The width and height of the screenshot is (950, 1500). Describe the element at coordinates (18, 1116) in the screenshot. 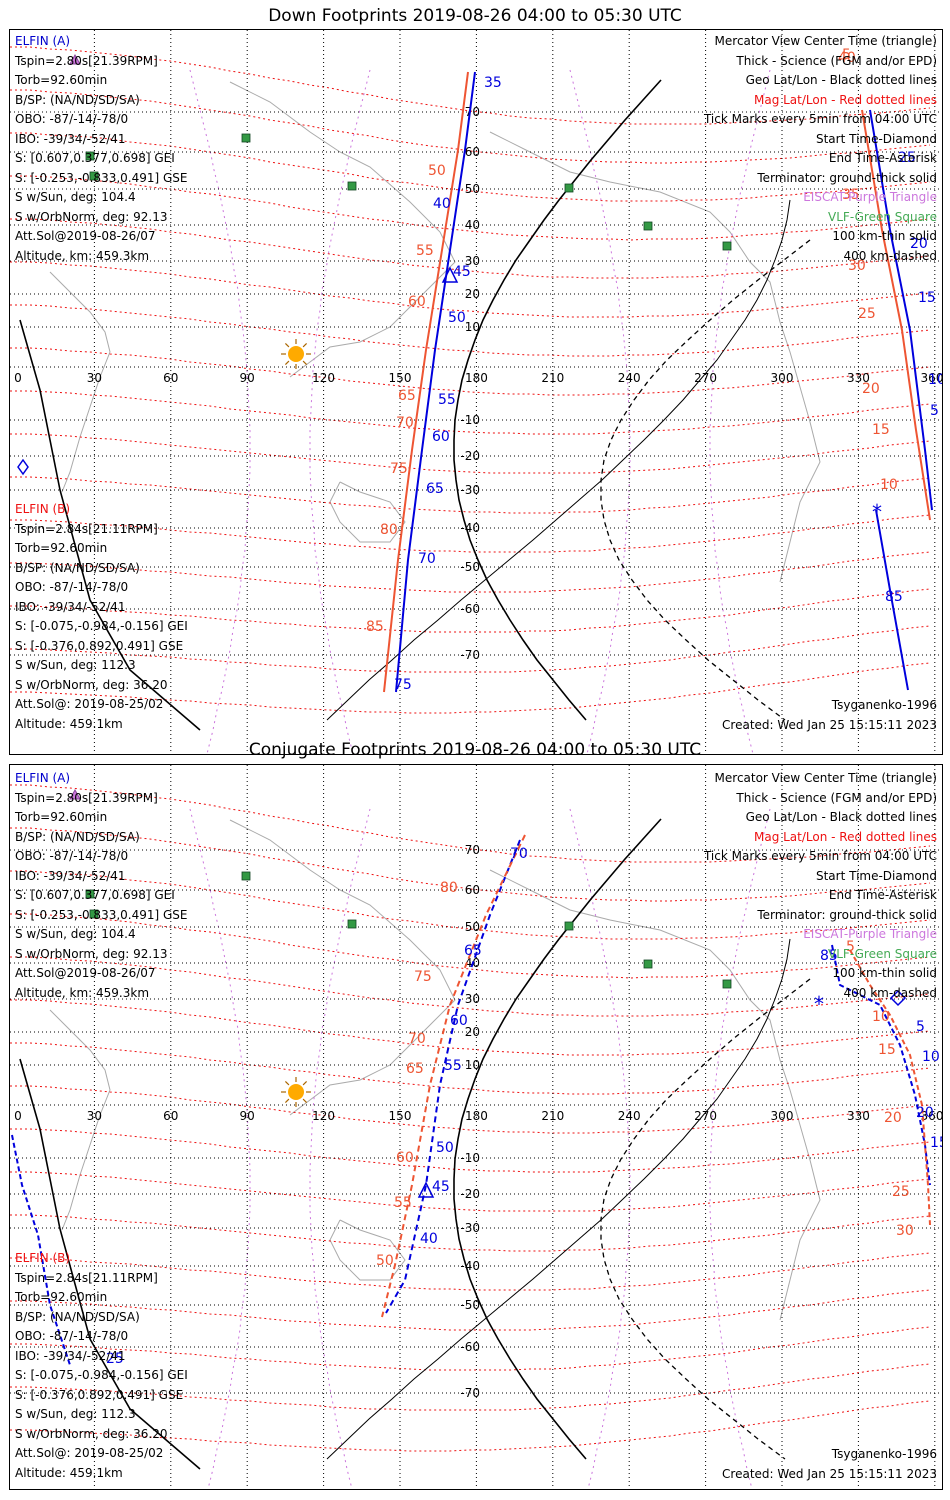

I see `longitude-tick-label: 0` at that location.